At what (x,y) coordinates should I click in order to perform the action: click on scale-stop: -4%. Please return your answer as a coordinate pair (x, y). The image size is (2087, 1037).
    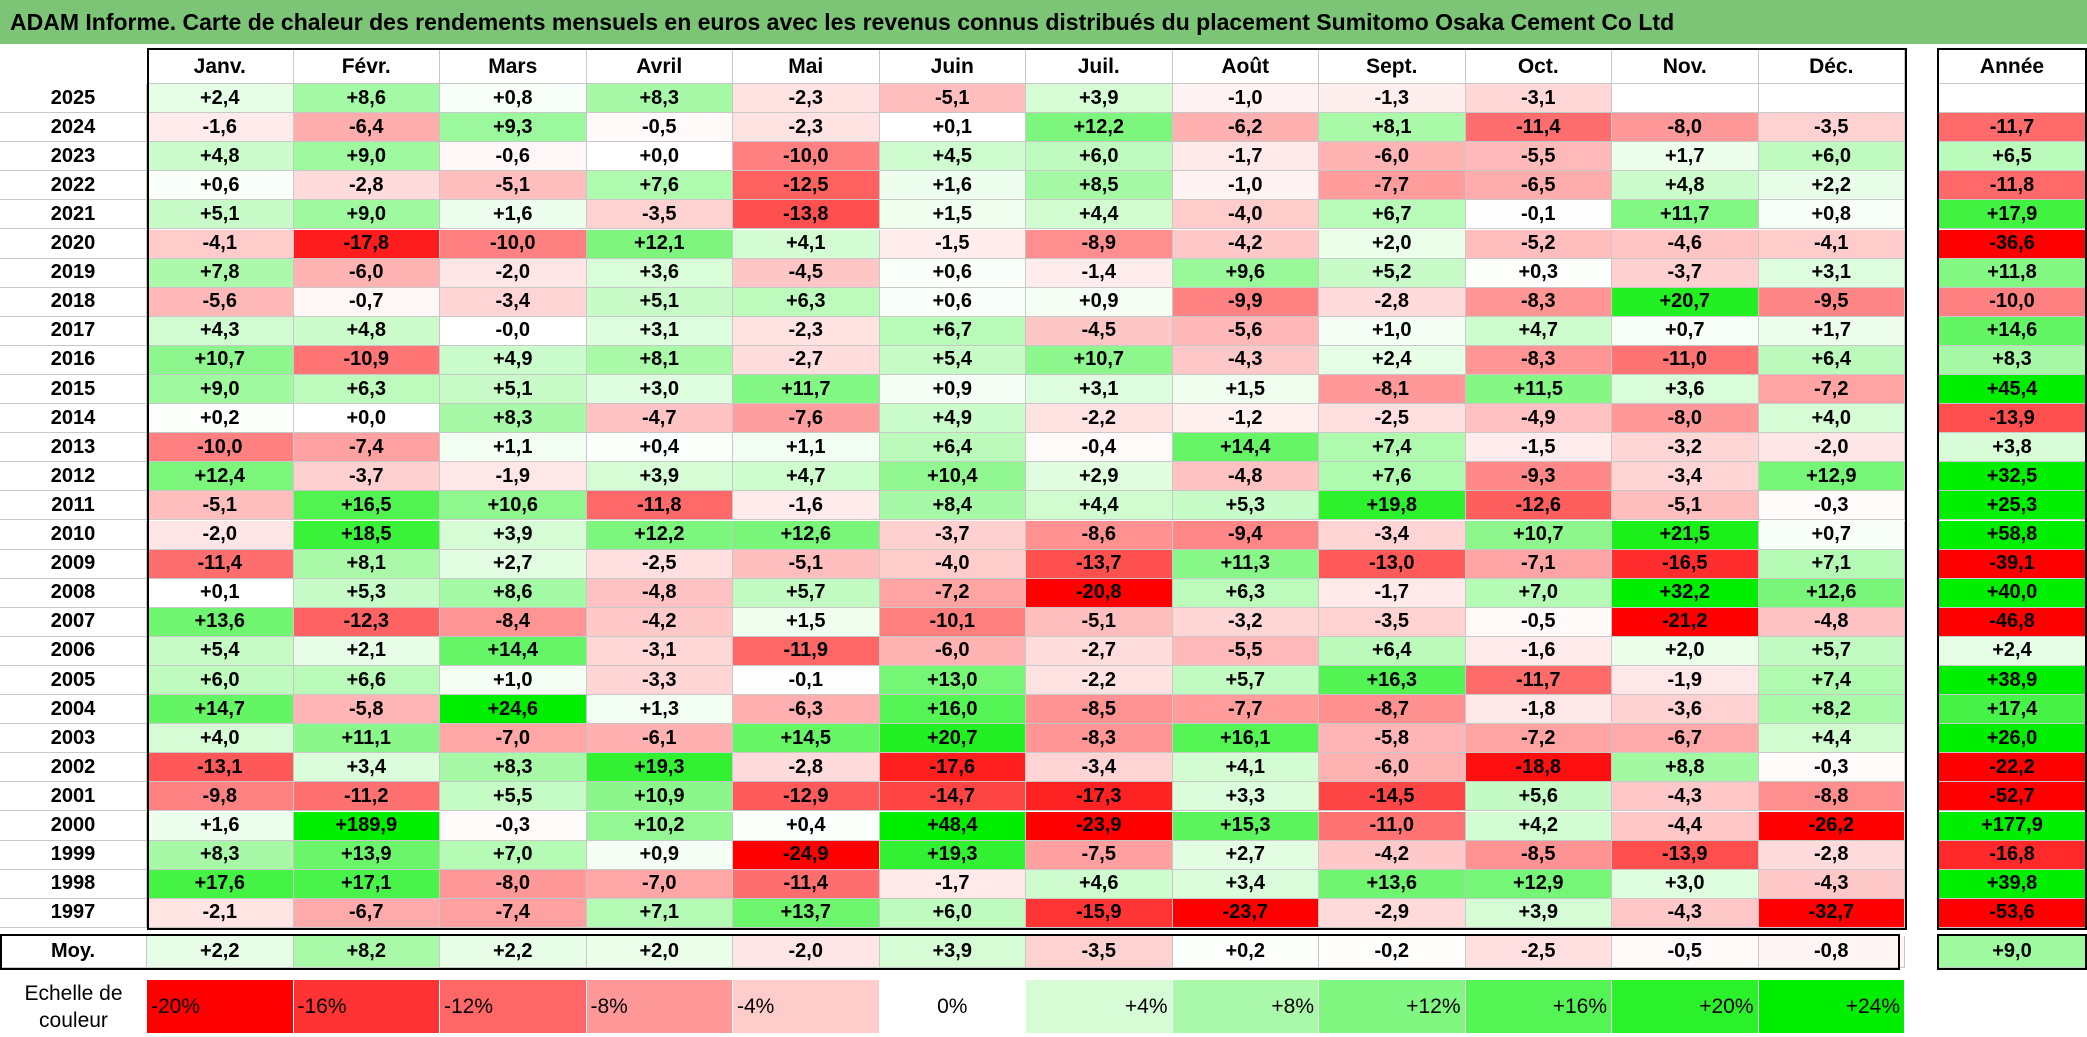
    Looking at the image, I should click on (806, 1006).